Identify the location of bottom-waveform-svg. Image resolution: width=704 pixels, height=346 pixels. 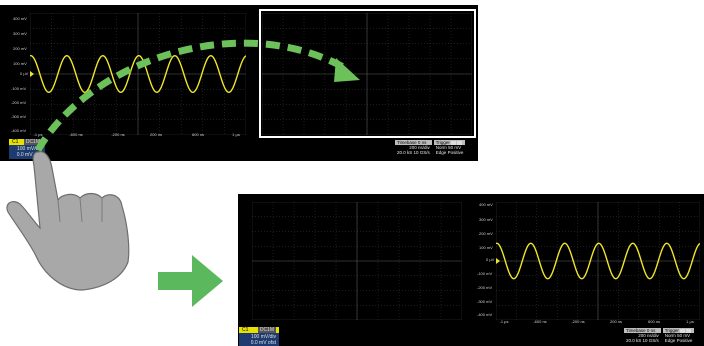
(598, 261).